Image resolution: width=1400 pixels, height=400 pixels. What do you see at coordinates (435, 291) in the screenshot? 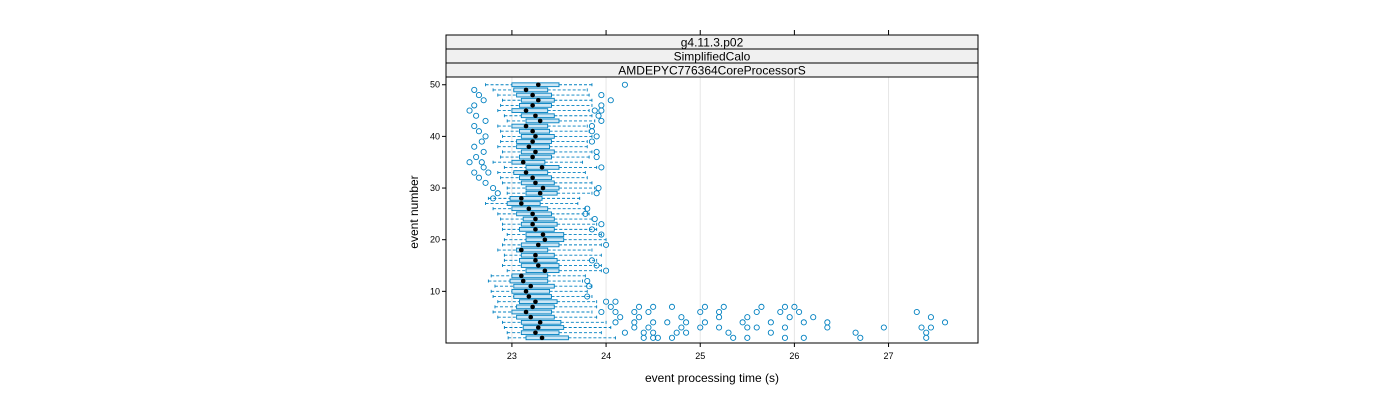
I see `y-tick-label: 10` at bounding box center [435, 291].